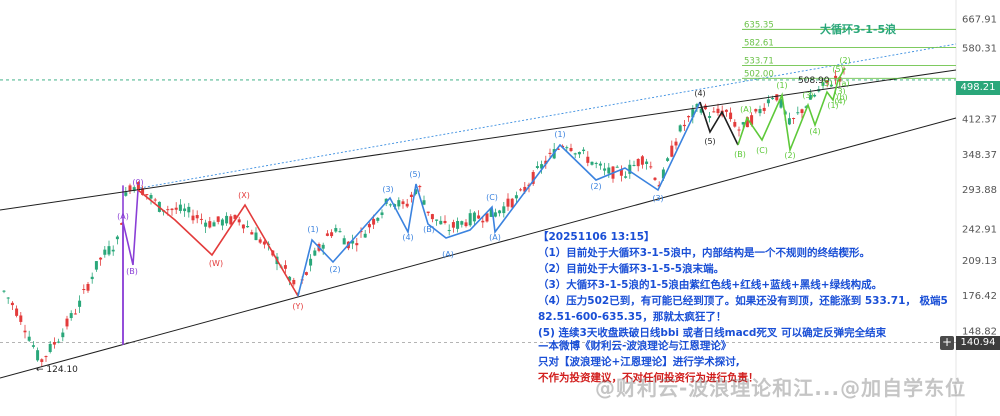 This screenshot has width=1000, height=416. I want to click on annotation-timestamp: 【20251106 13:15】, so click(596, 237).